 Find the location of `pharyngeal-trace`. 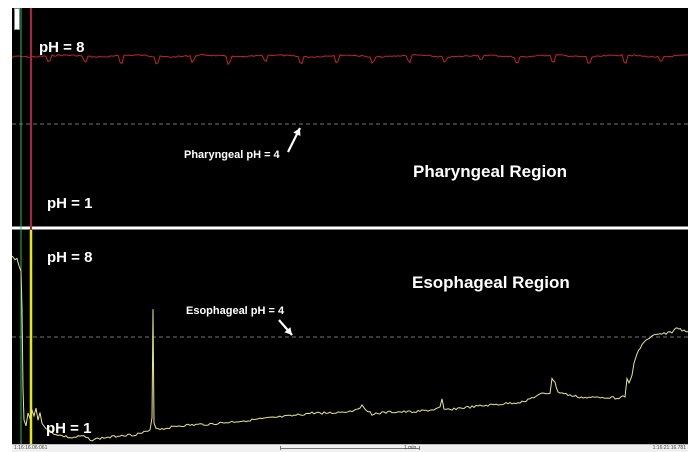

pharyngeal-trace is located at coordinates (350, 59).